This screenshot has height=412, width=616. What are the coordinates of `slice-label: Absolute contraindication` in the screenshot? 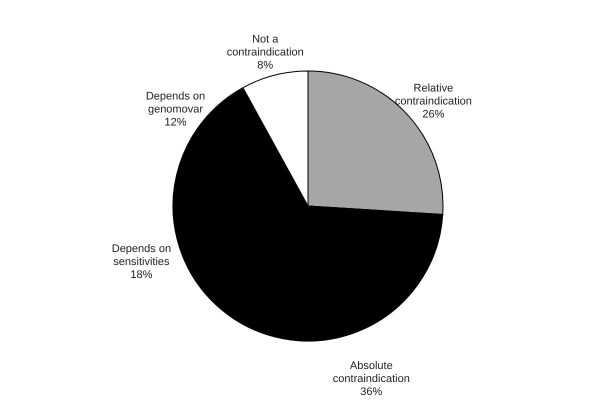 It's located at (371, 372).